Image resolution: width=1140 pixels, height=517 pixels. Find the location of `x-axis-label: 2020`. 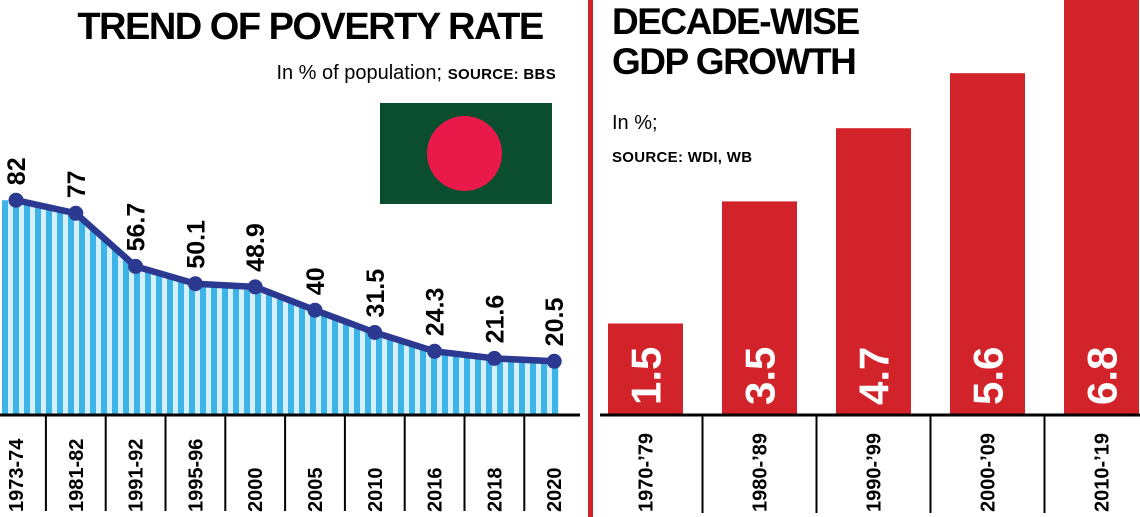

x-axis-label: 2020 is located at coordinates (555, 490).